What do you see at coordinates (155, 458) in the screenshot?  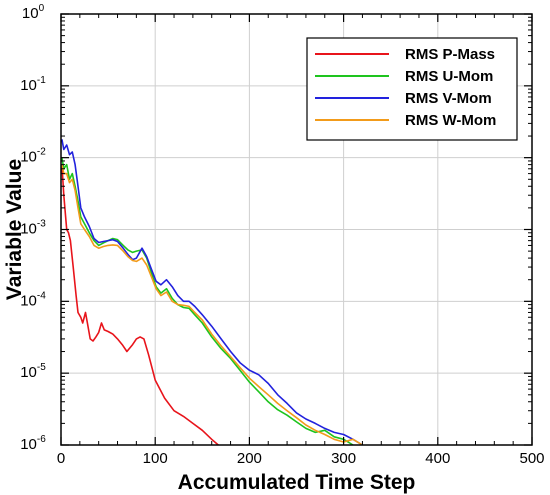 I see `x-tick-label: 100` at bounding box center [155, 458].